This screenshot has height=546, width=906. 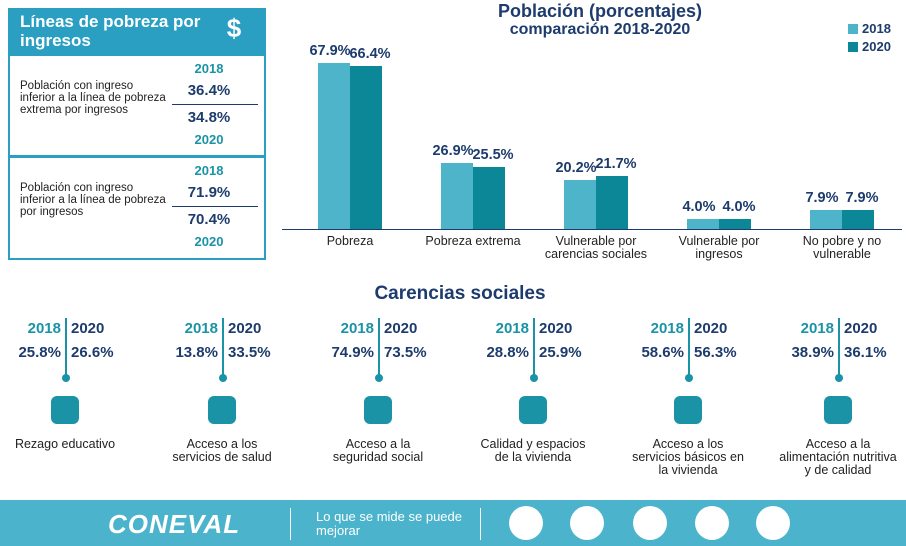 I want to click on x-tick-label: Pobreza, so click(x=350, y=241).